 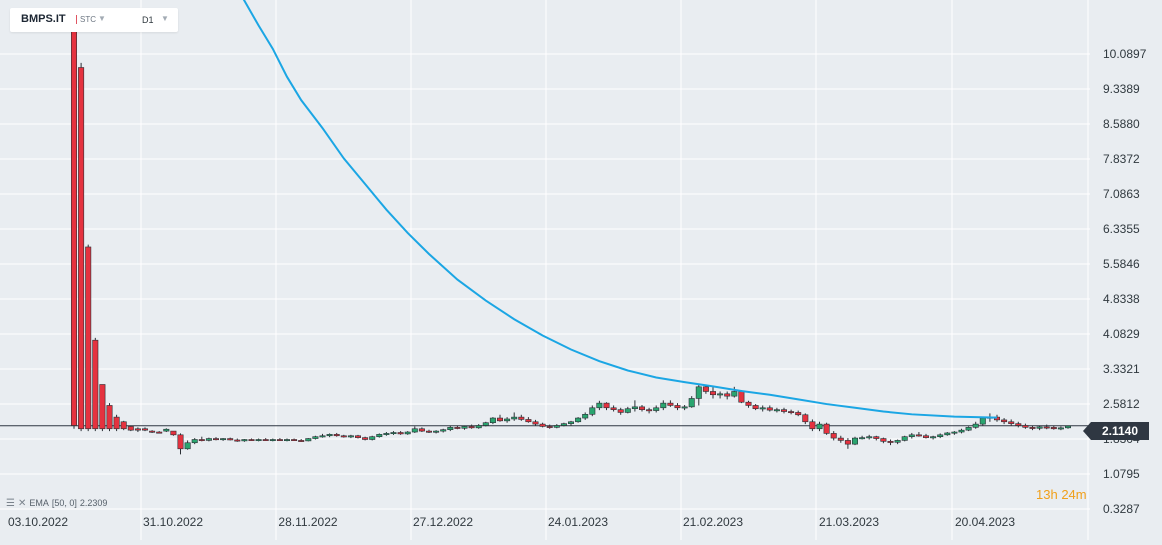 I want to click on timeframe-label: D1, so click(x=148, y=20).